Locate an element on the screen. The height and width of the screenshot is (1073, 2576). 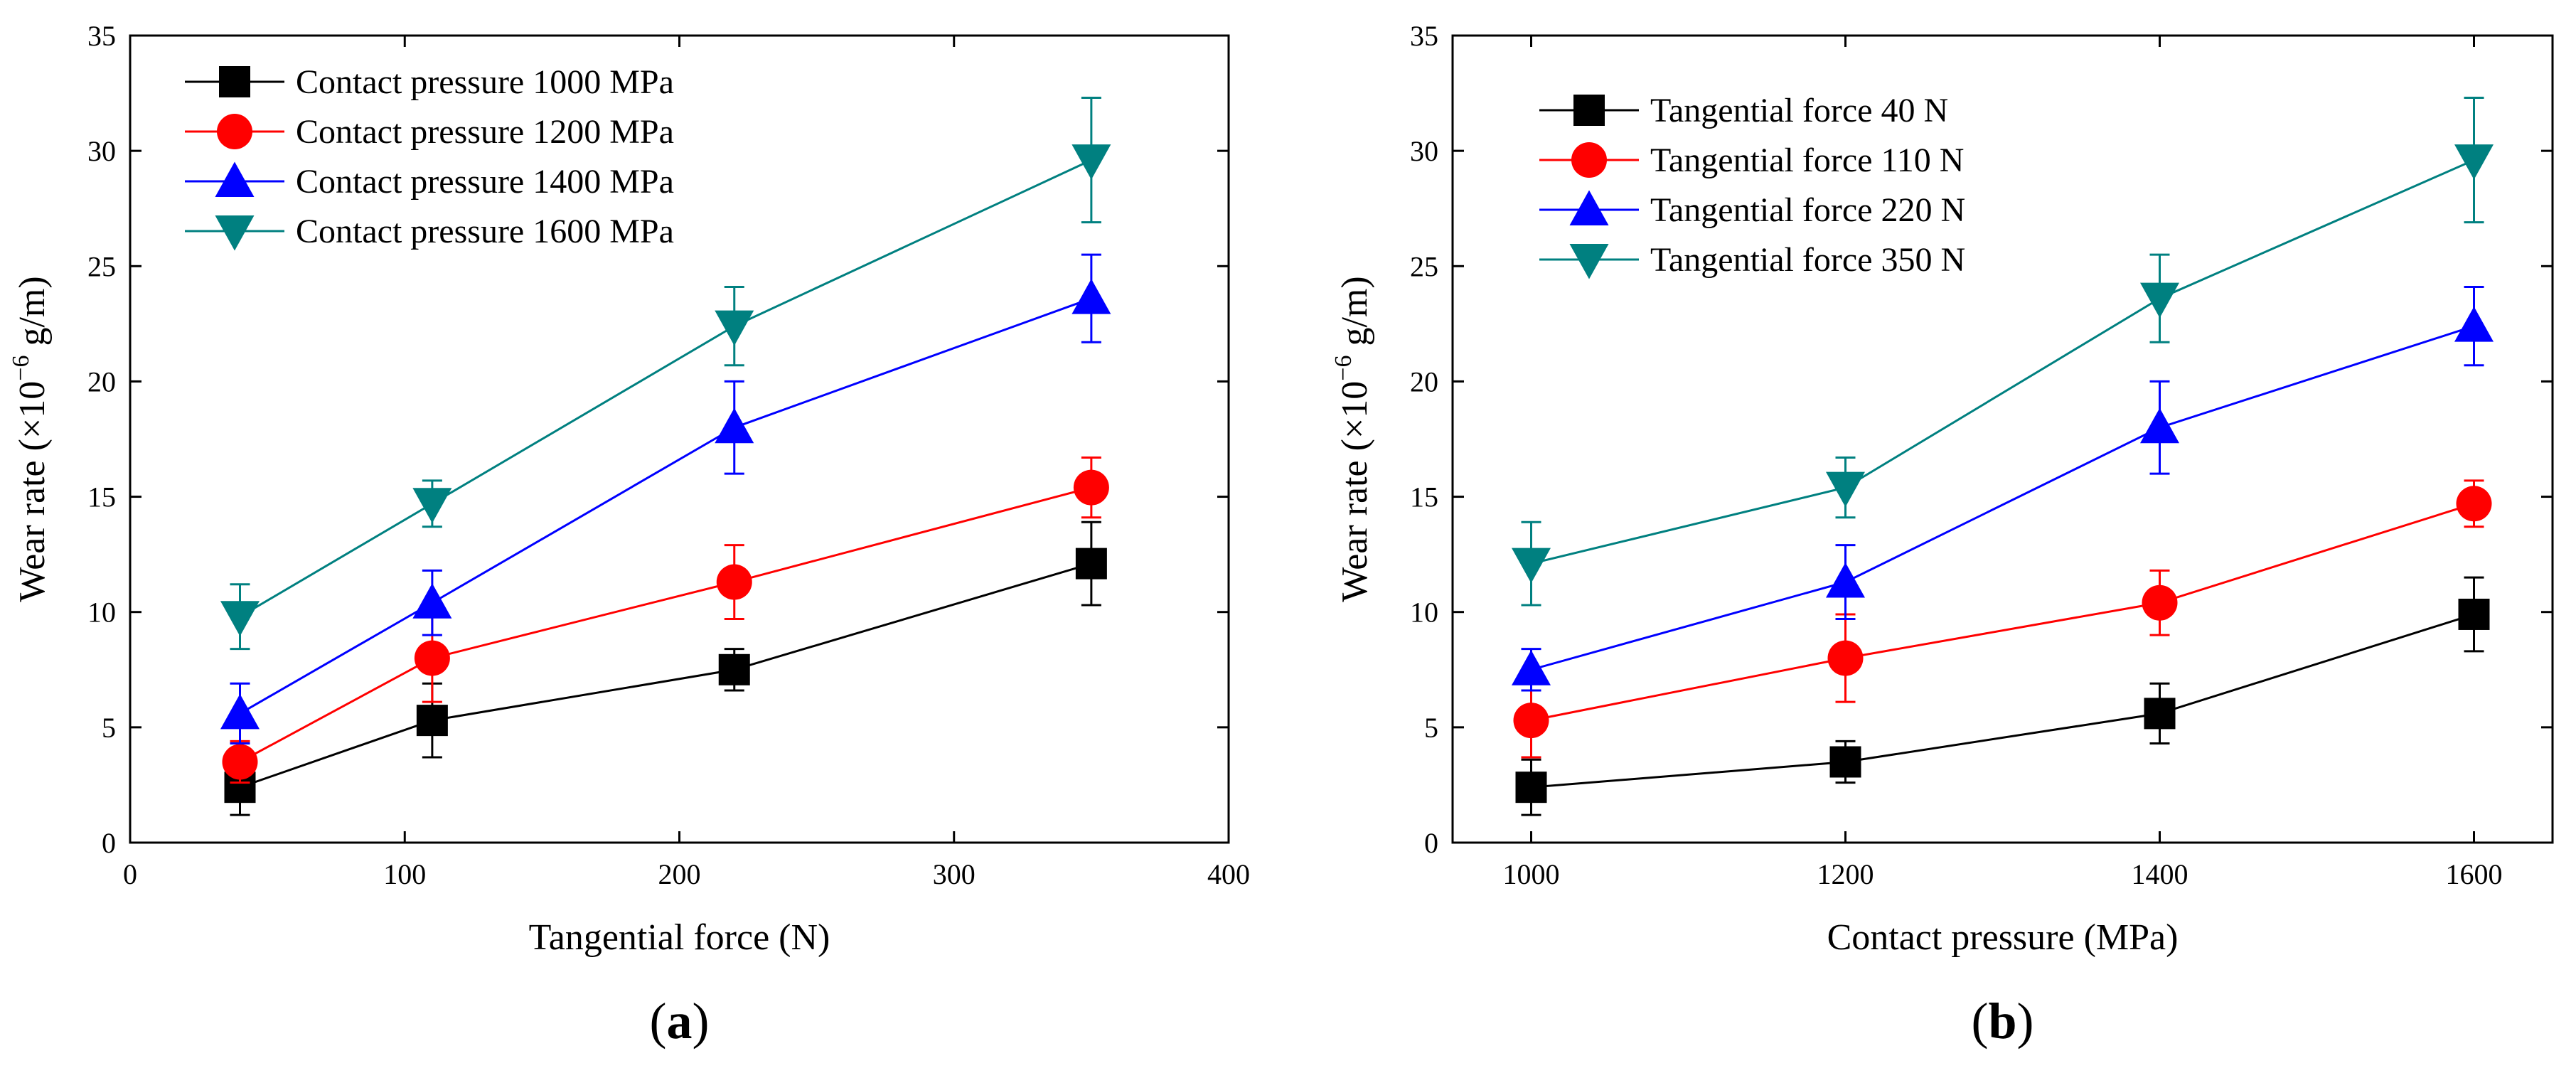
x-axis-title: Tangential force (N) is located at coordinates (679, 937).